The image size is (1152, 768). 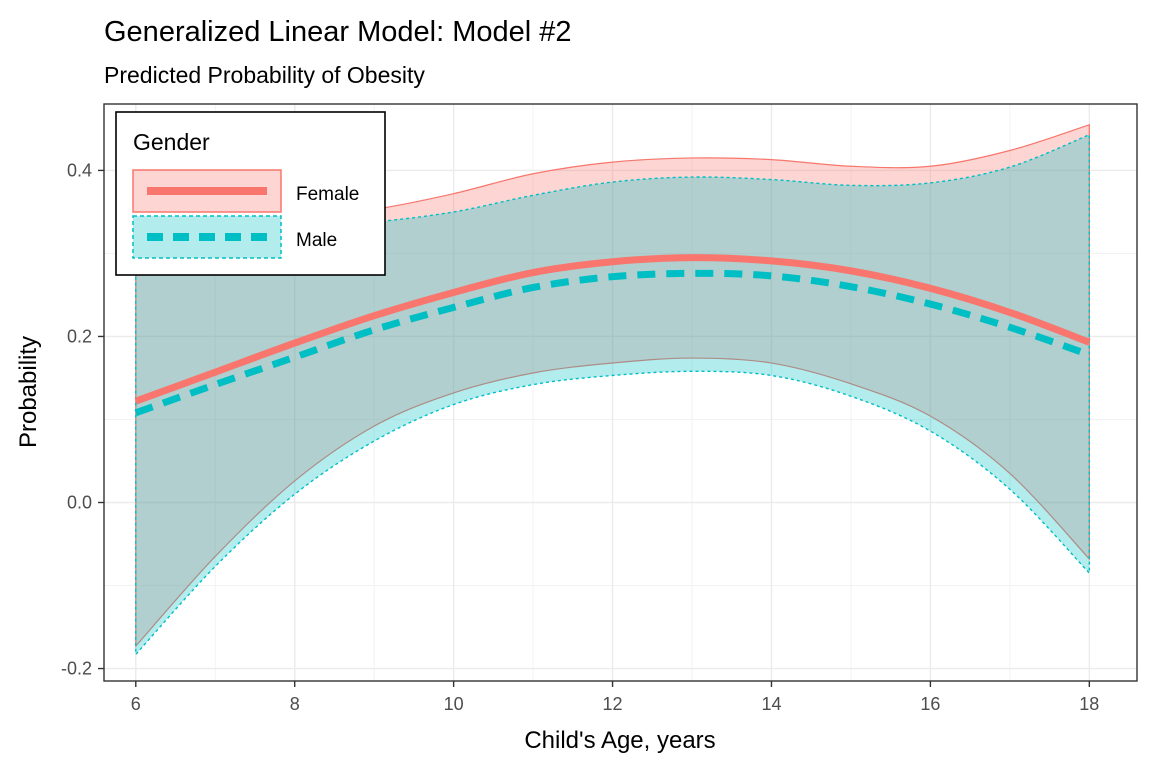 I want to click on legend-key-female, so click(x=207, y=191).